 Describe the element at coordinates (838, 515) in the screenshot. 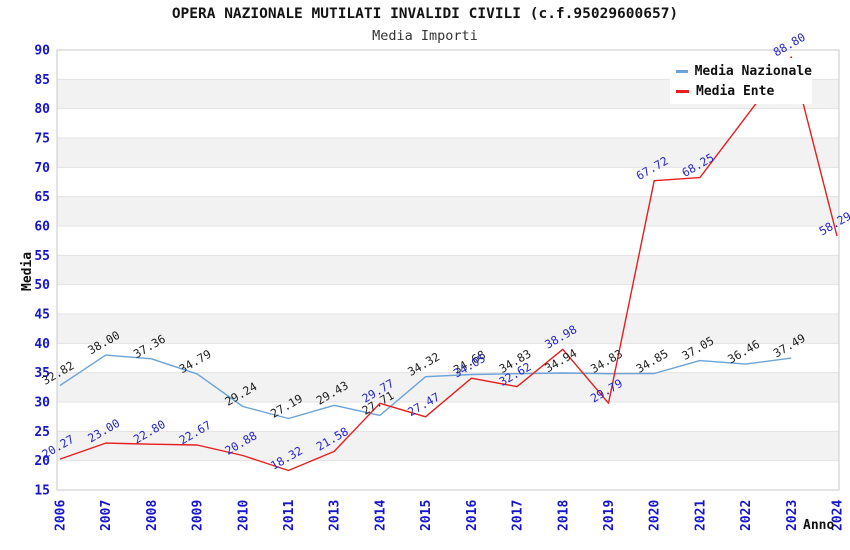

I see `x-tick-label: 2024` at that location.